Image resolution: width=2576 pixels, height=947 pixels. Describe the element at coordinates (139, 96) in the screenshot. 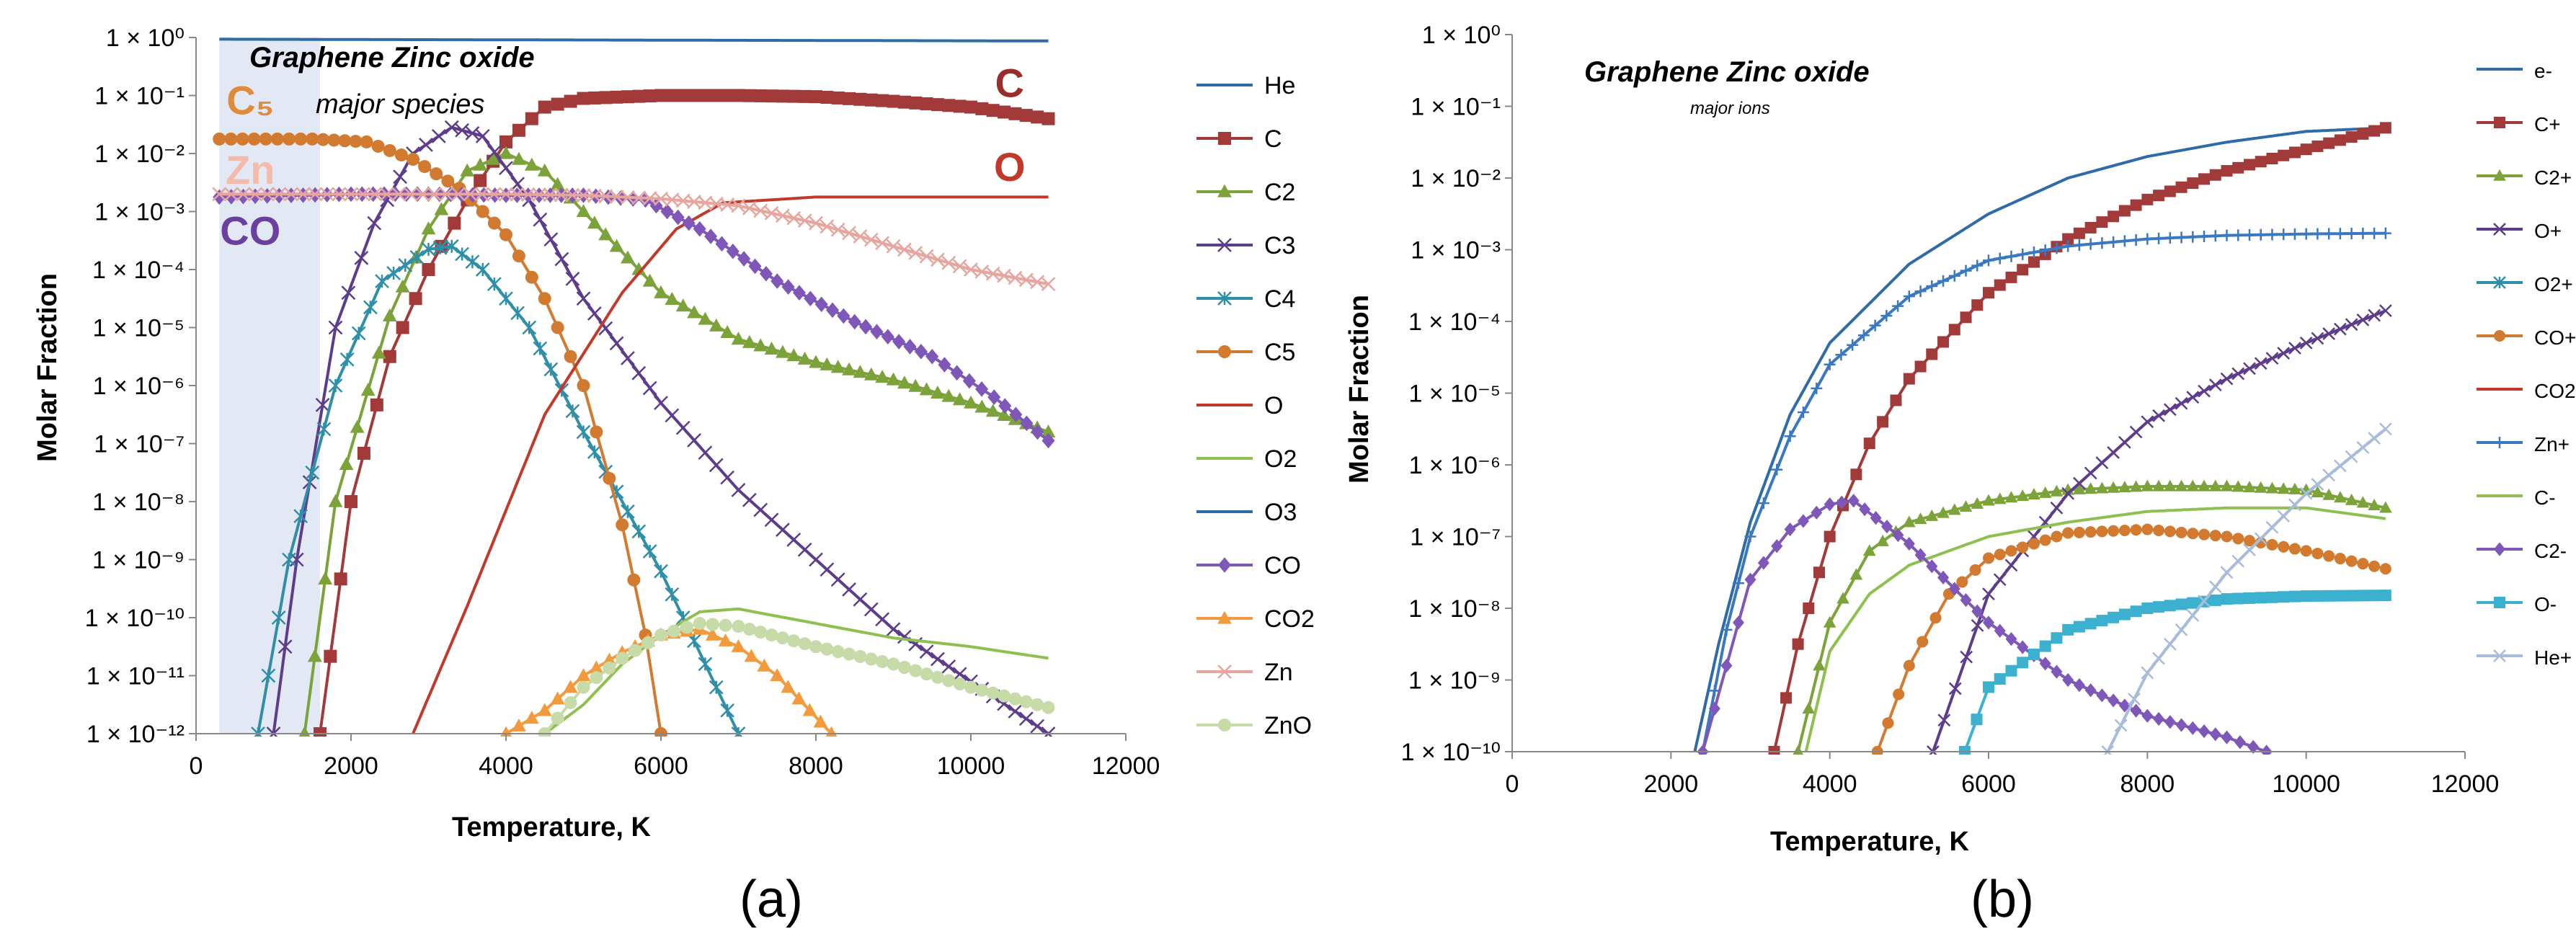

I see `y-tick-label: 1 × 10⁻¹` at that location.